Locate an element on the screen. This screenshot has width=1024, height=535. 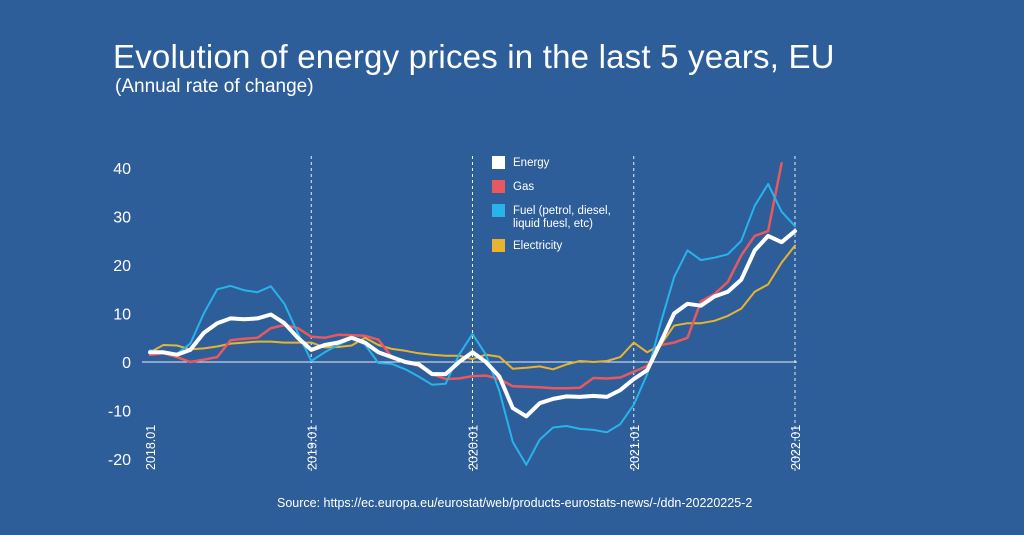
x-tick-label: 2022.01 is located at coordinates (796, 447).